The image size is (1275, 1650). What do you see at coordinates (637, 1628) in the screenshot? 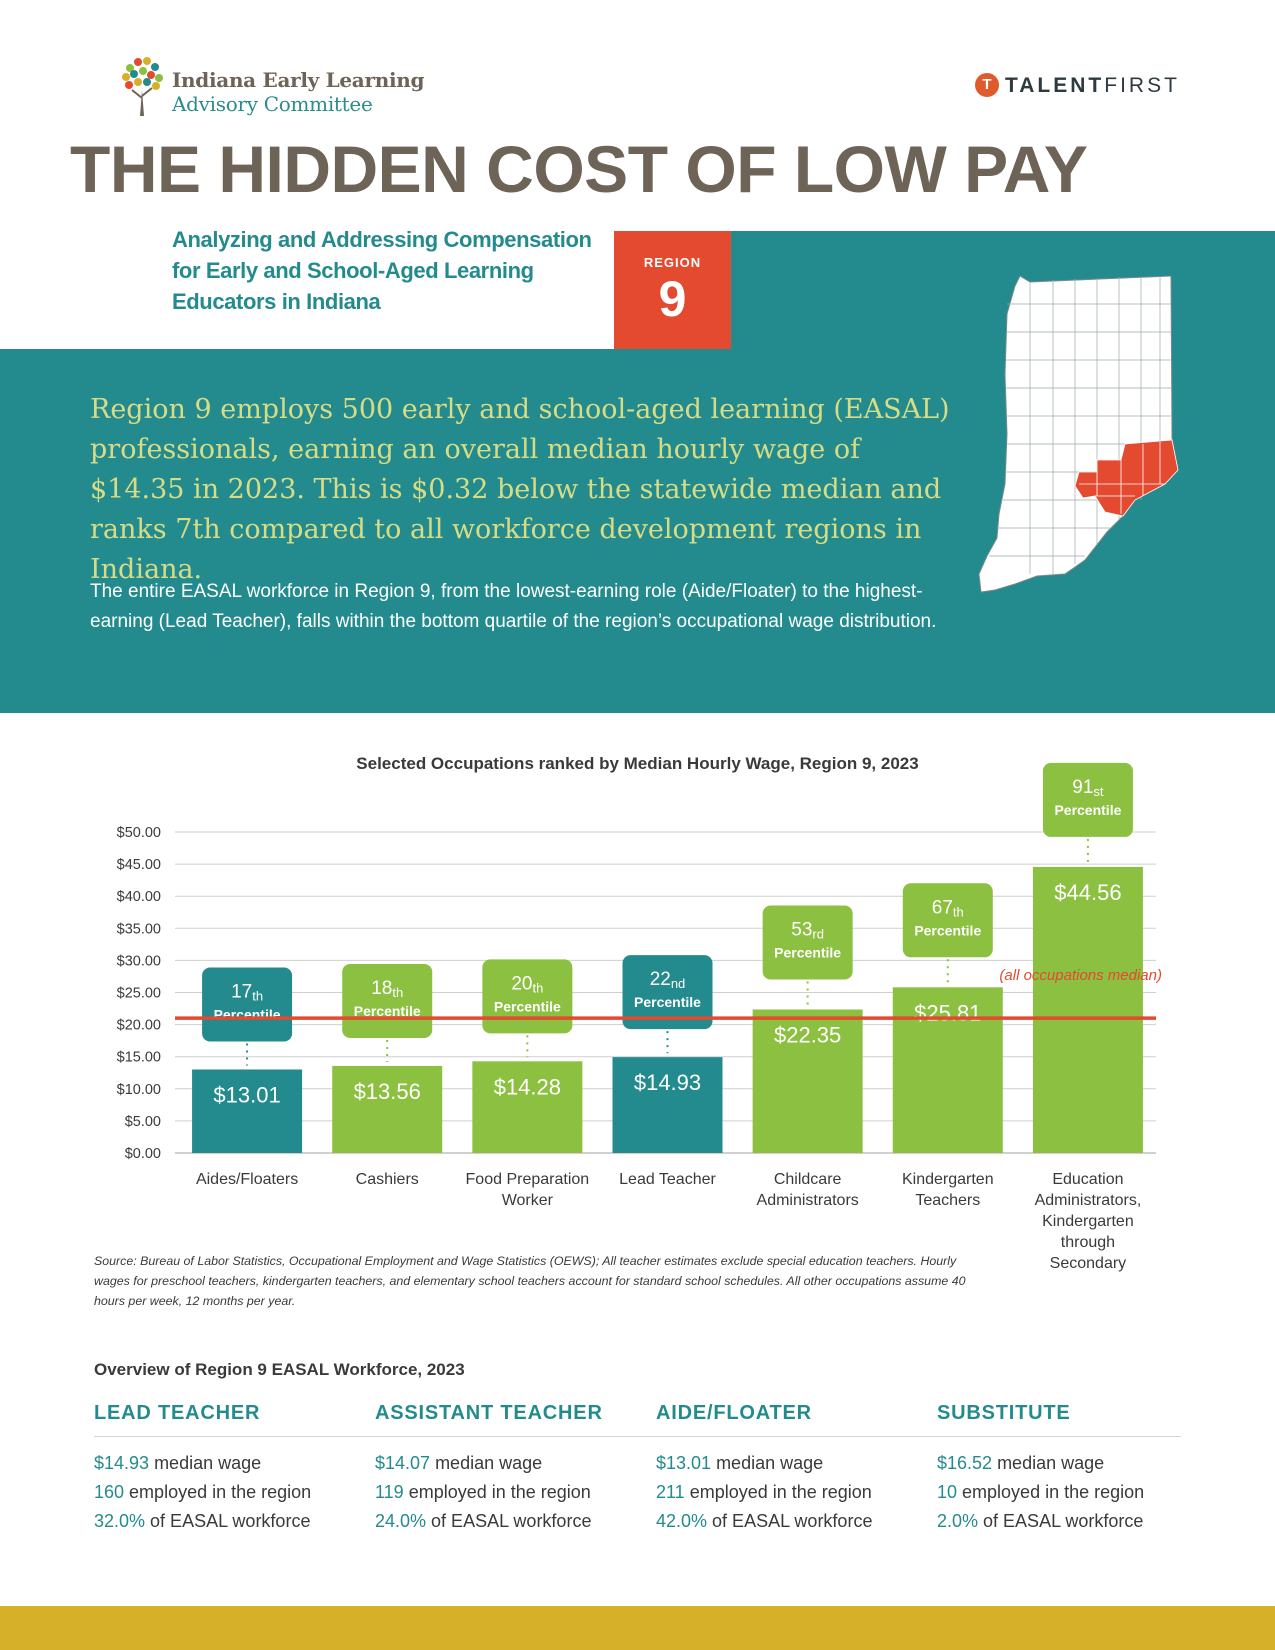
I see `footer-bar` at bounding box center [637, 1628].